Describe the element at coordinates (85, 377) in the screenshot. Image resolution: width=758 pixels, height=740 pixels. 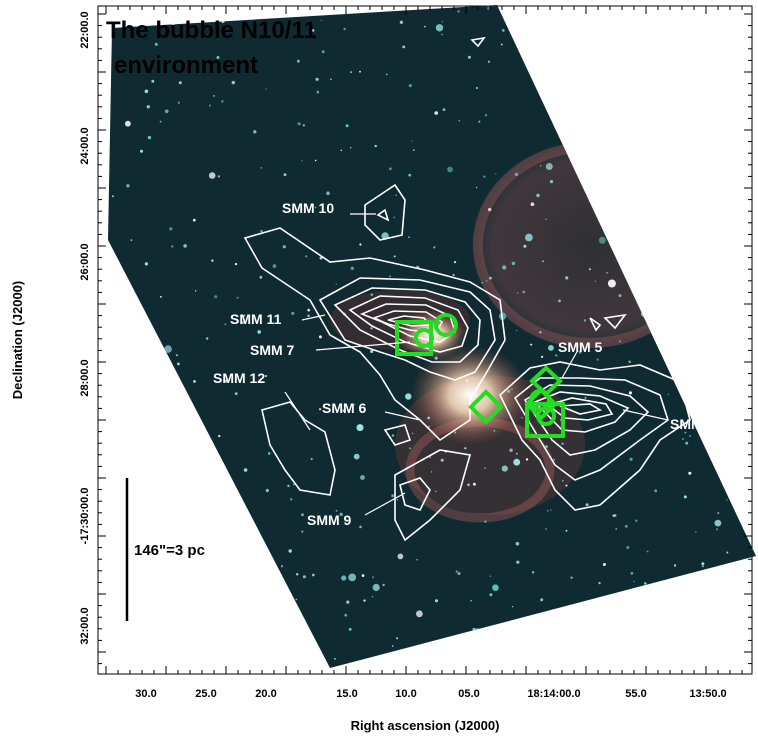
I see `y-tick: 28:00.0` at that location.